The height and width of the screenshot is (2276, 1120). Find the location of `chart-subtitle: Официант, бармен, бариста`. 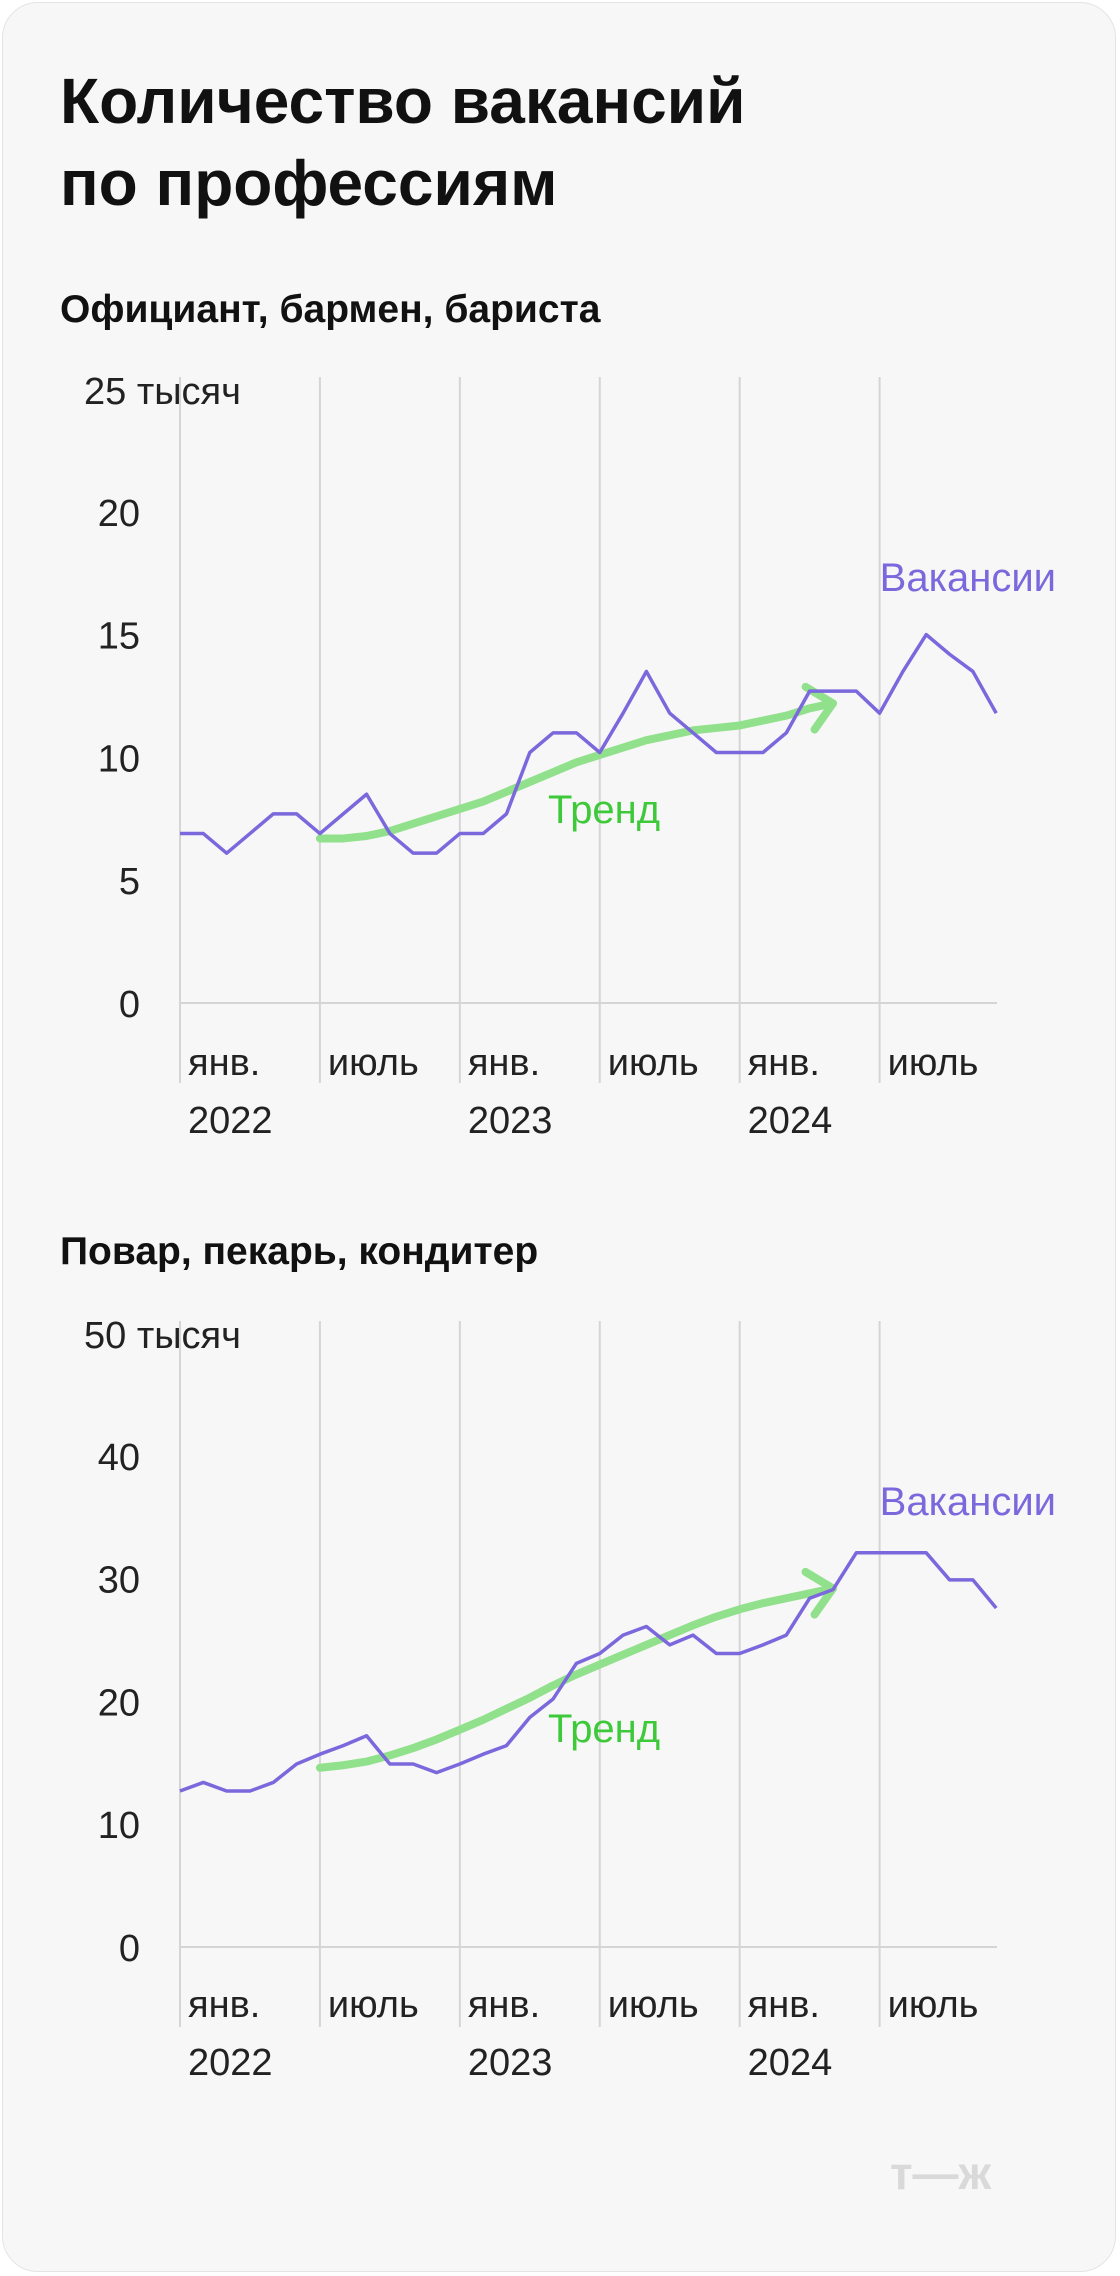

chart-subtitle: Официант, бармен, бариста is located at coordinates (330, 309).